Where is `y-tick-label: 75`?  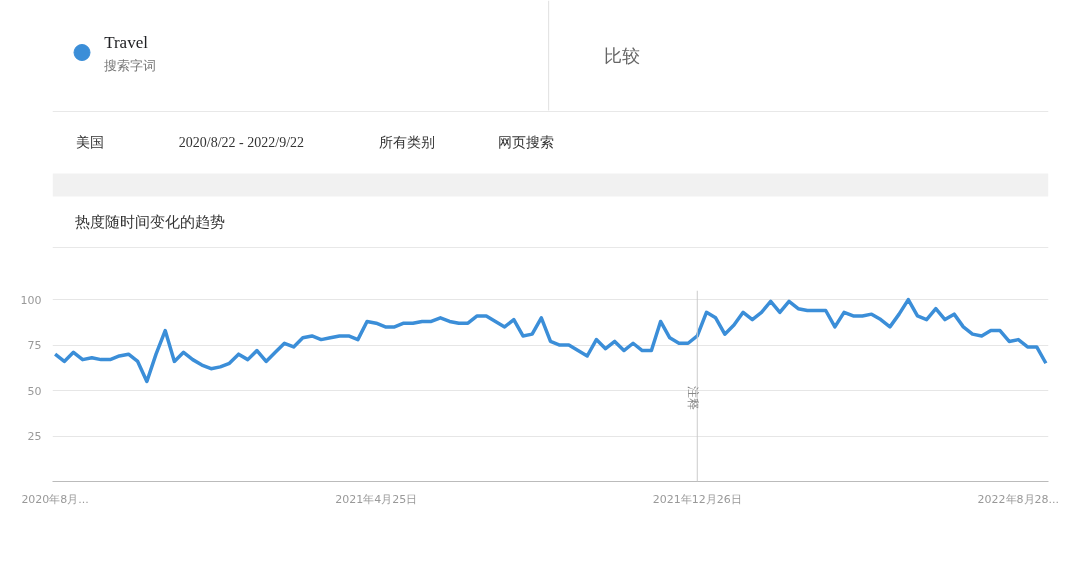 y-tick-label: 75 is located at coordinates (34, 346).